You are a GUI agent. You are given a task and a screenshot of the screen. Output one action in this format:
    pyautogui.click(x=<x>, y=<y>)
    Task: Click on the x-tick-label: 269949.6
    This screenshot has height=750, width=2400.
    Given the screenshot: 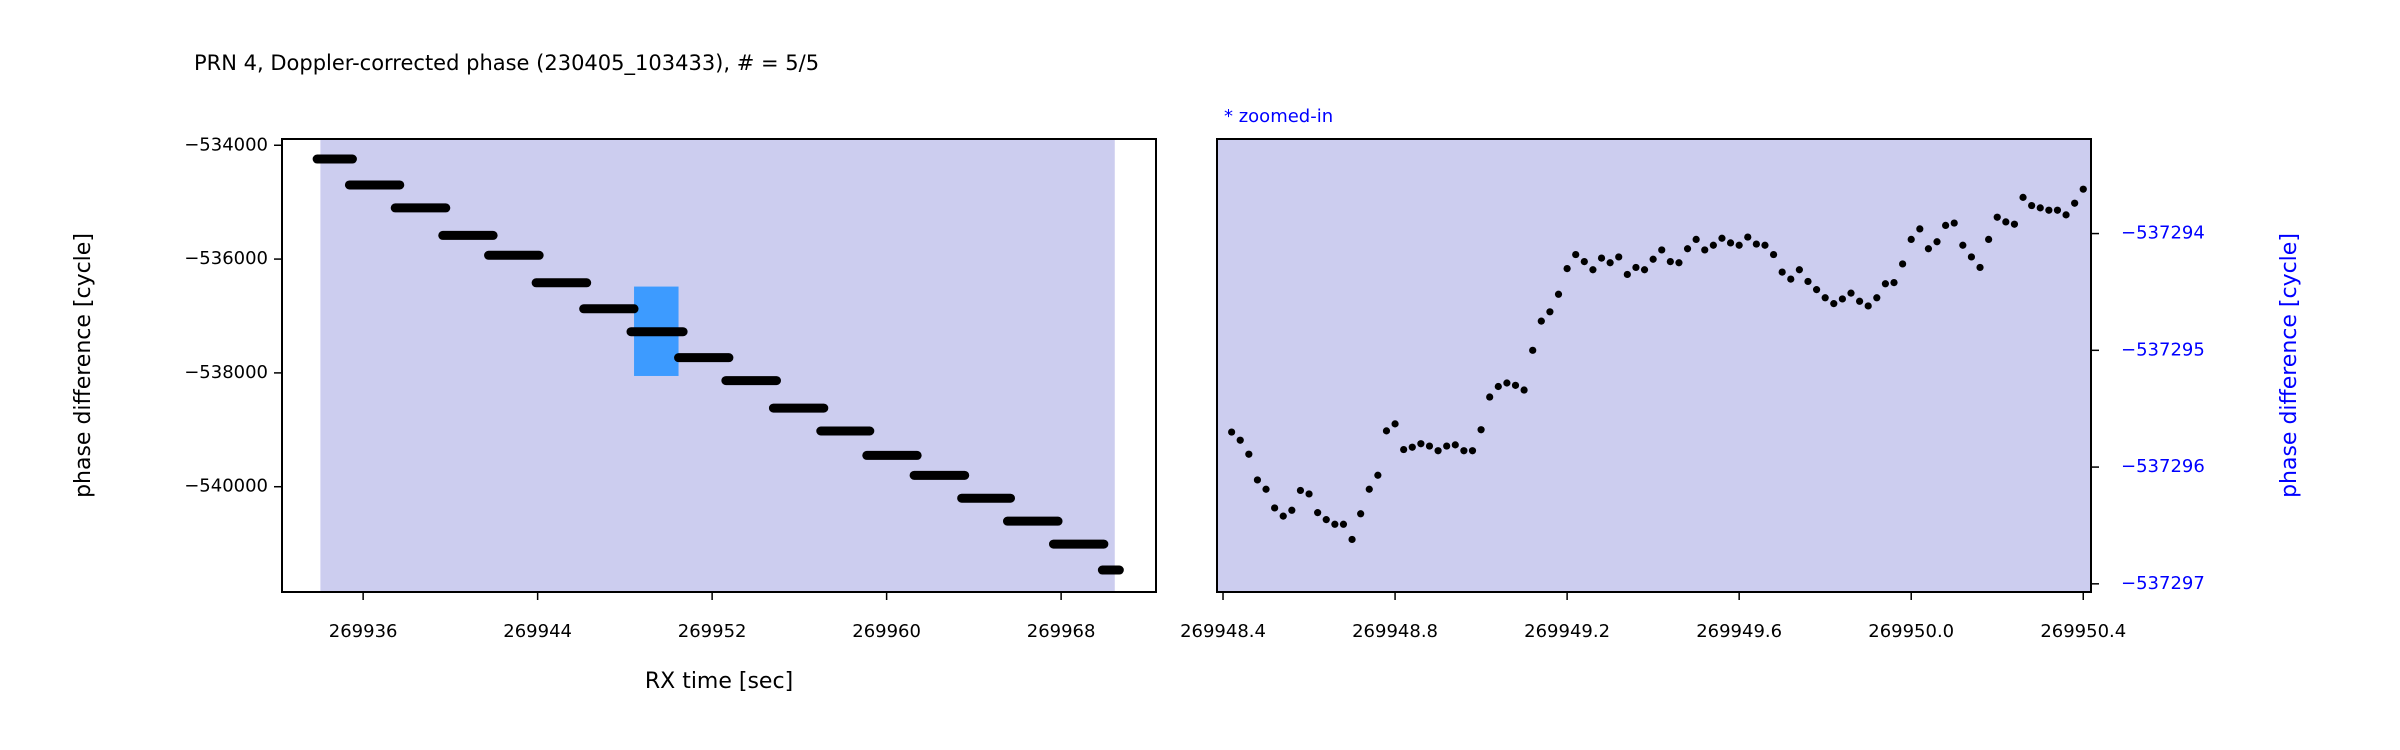 What is the action you would take?
    pyautogui.click(x=1739, y=631)
    